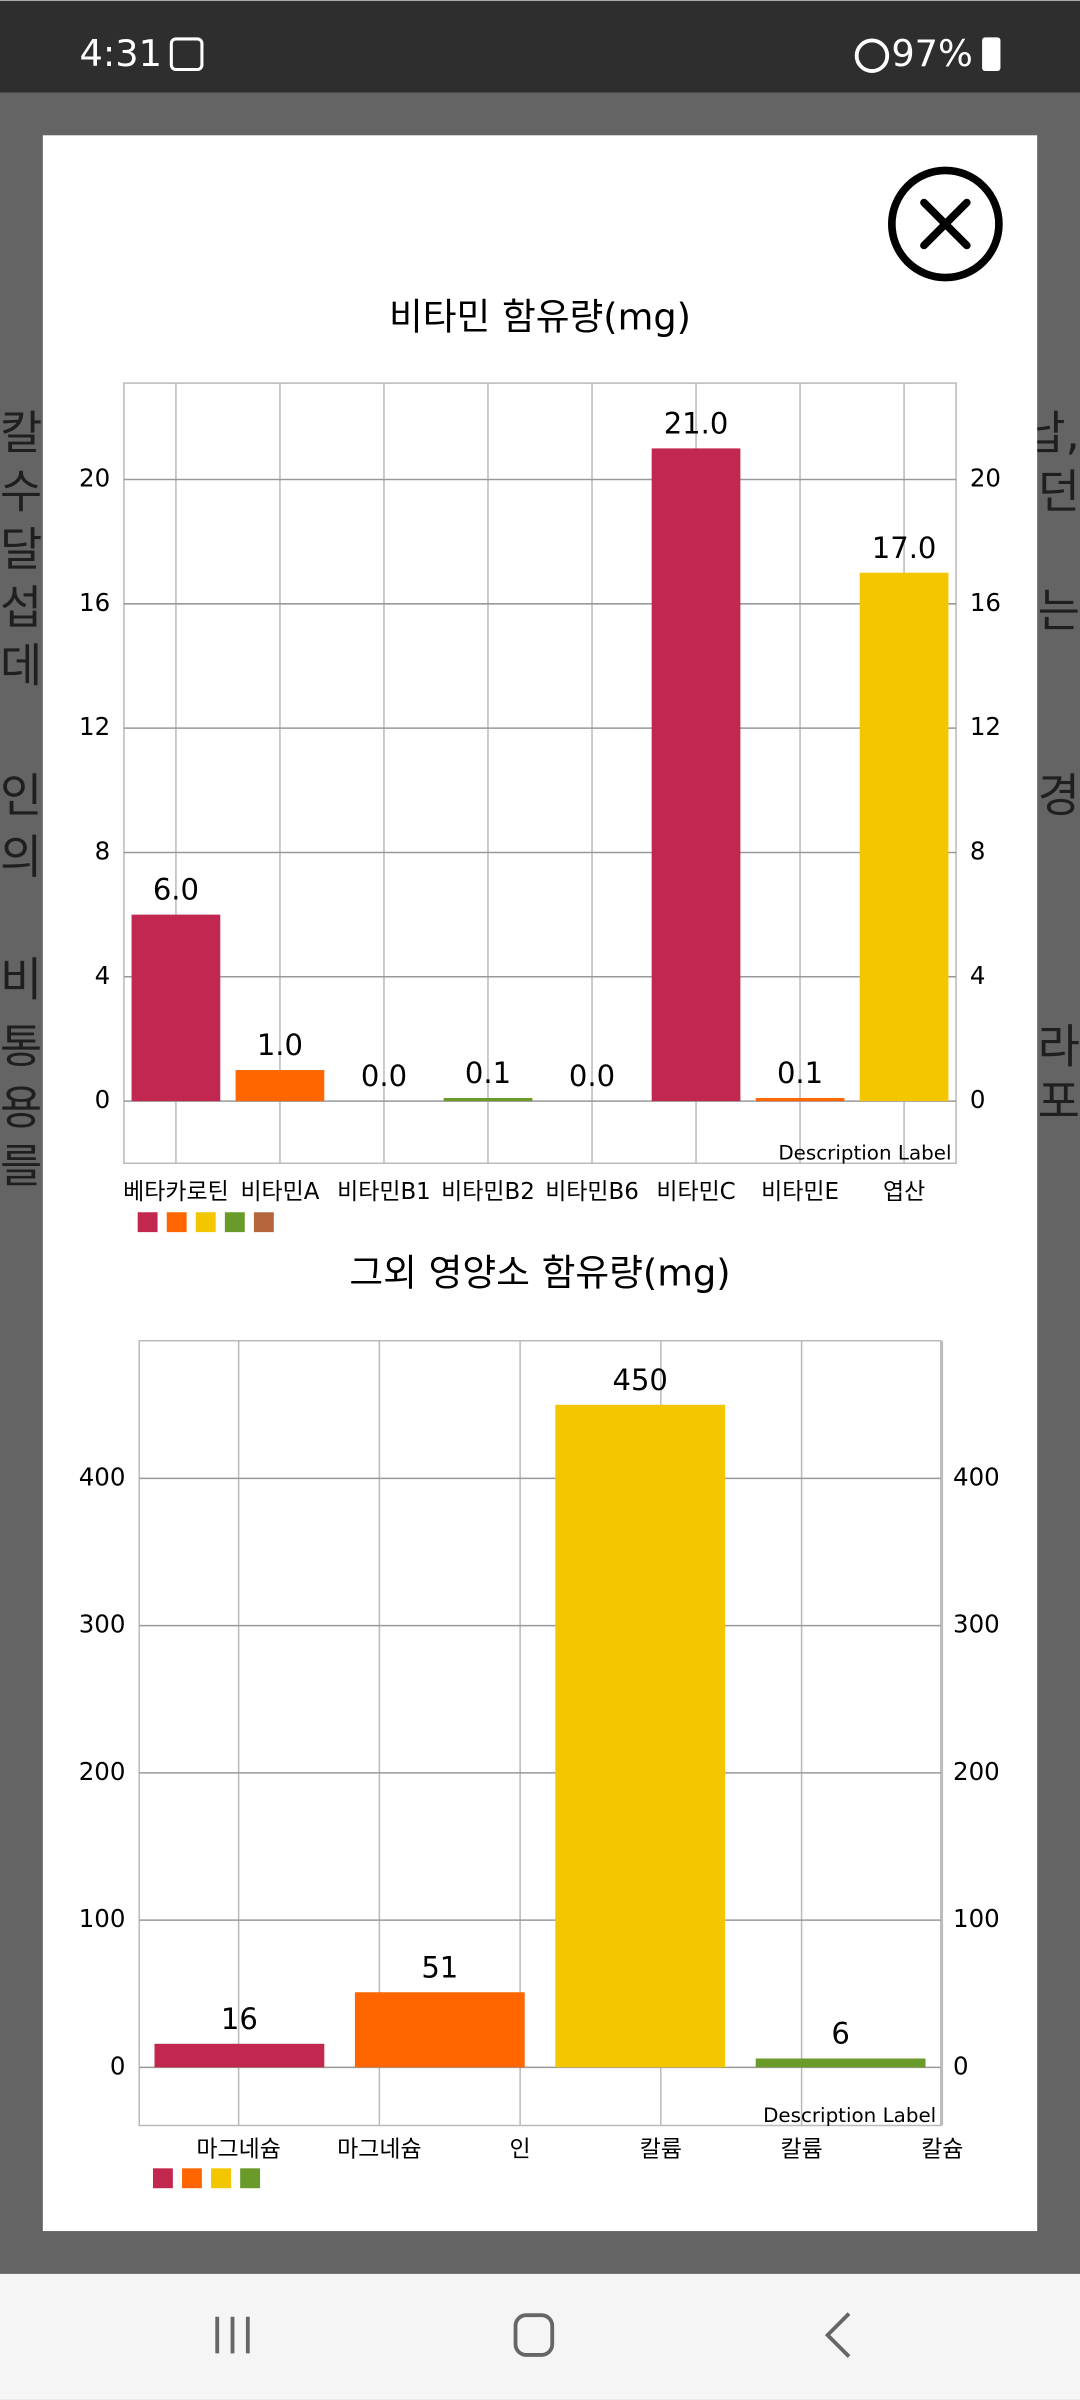 The height and width of the screenshot is (2400, 1080). I want to click on value-label: 17.0, so click(904, 548).